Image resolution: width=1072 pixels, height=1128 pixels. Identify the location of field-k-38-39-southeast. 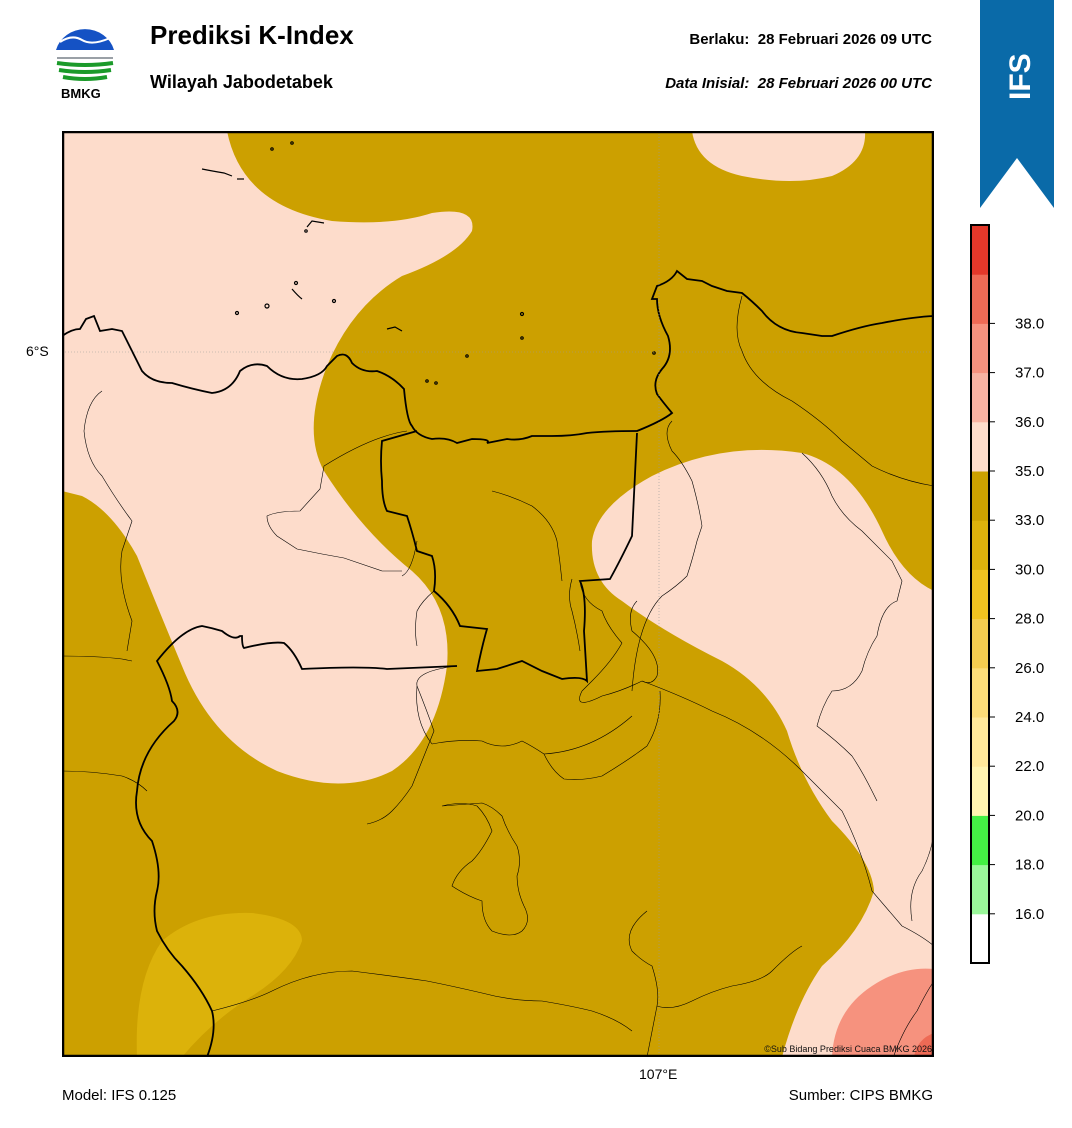
(924, 1045).